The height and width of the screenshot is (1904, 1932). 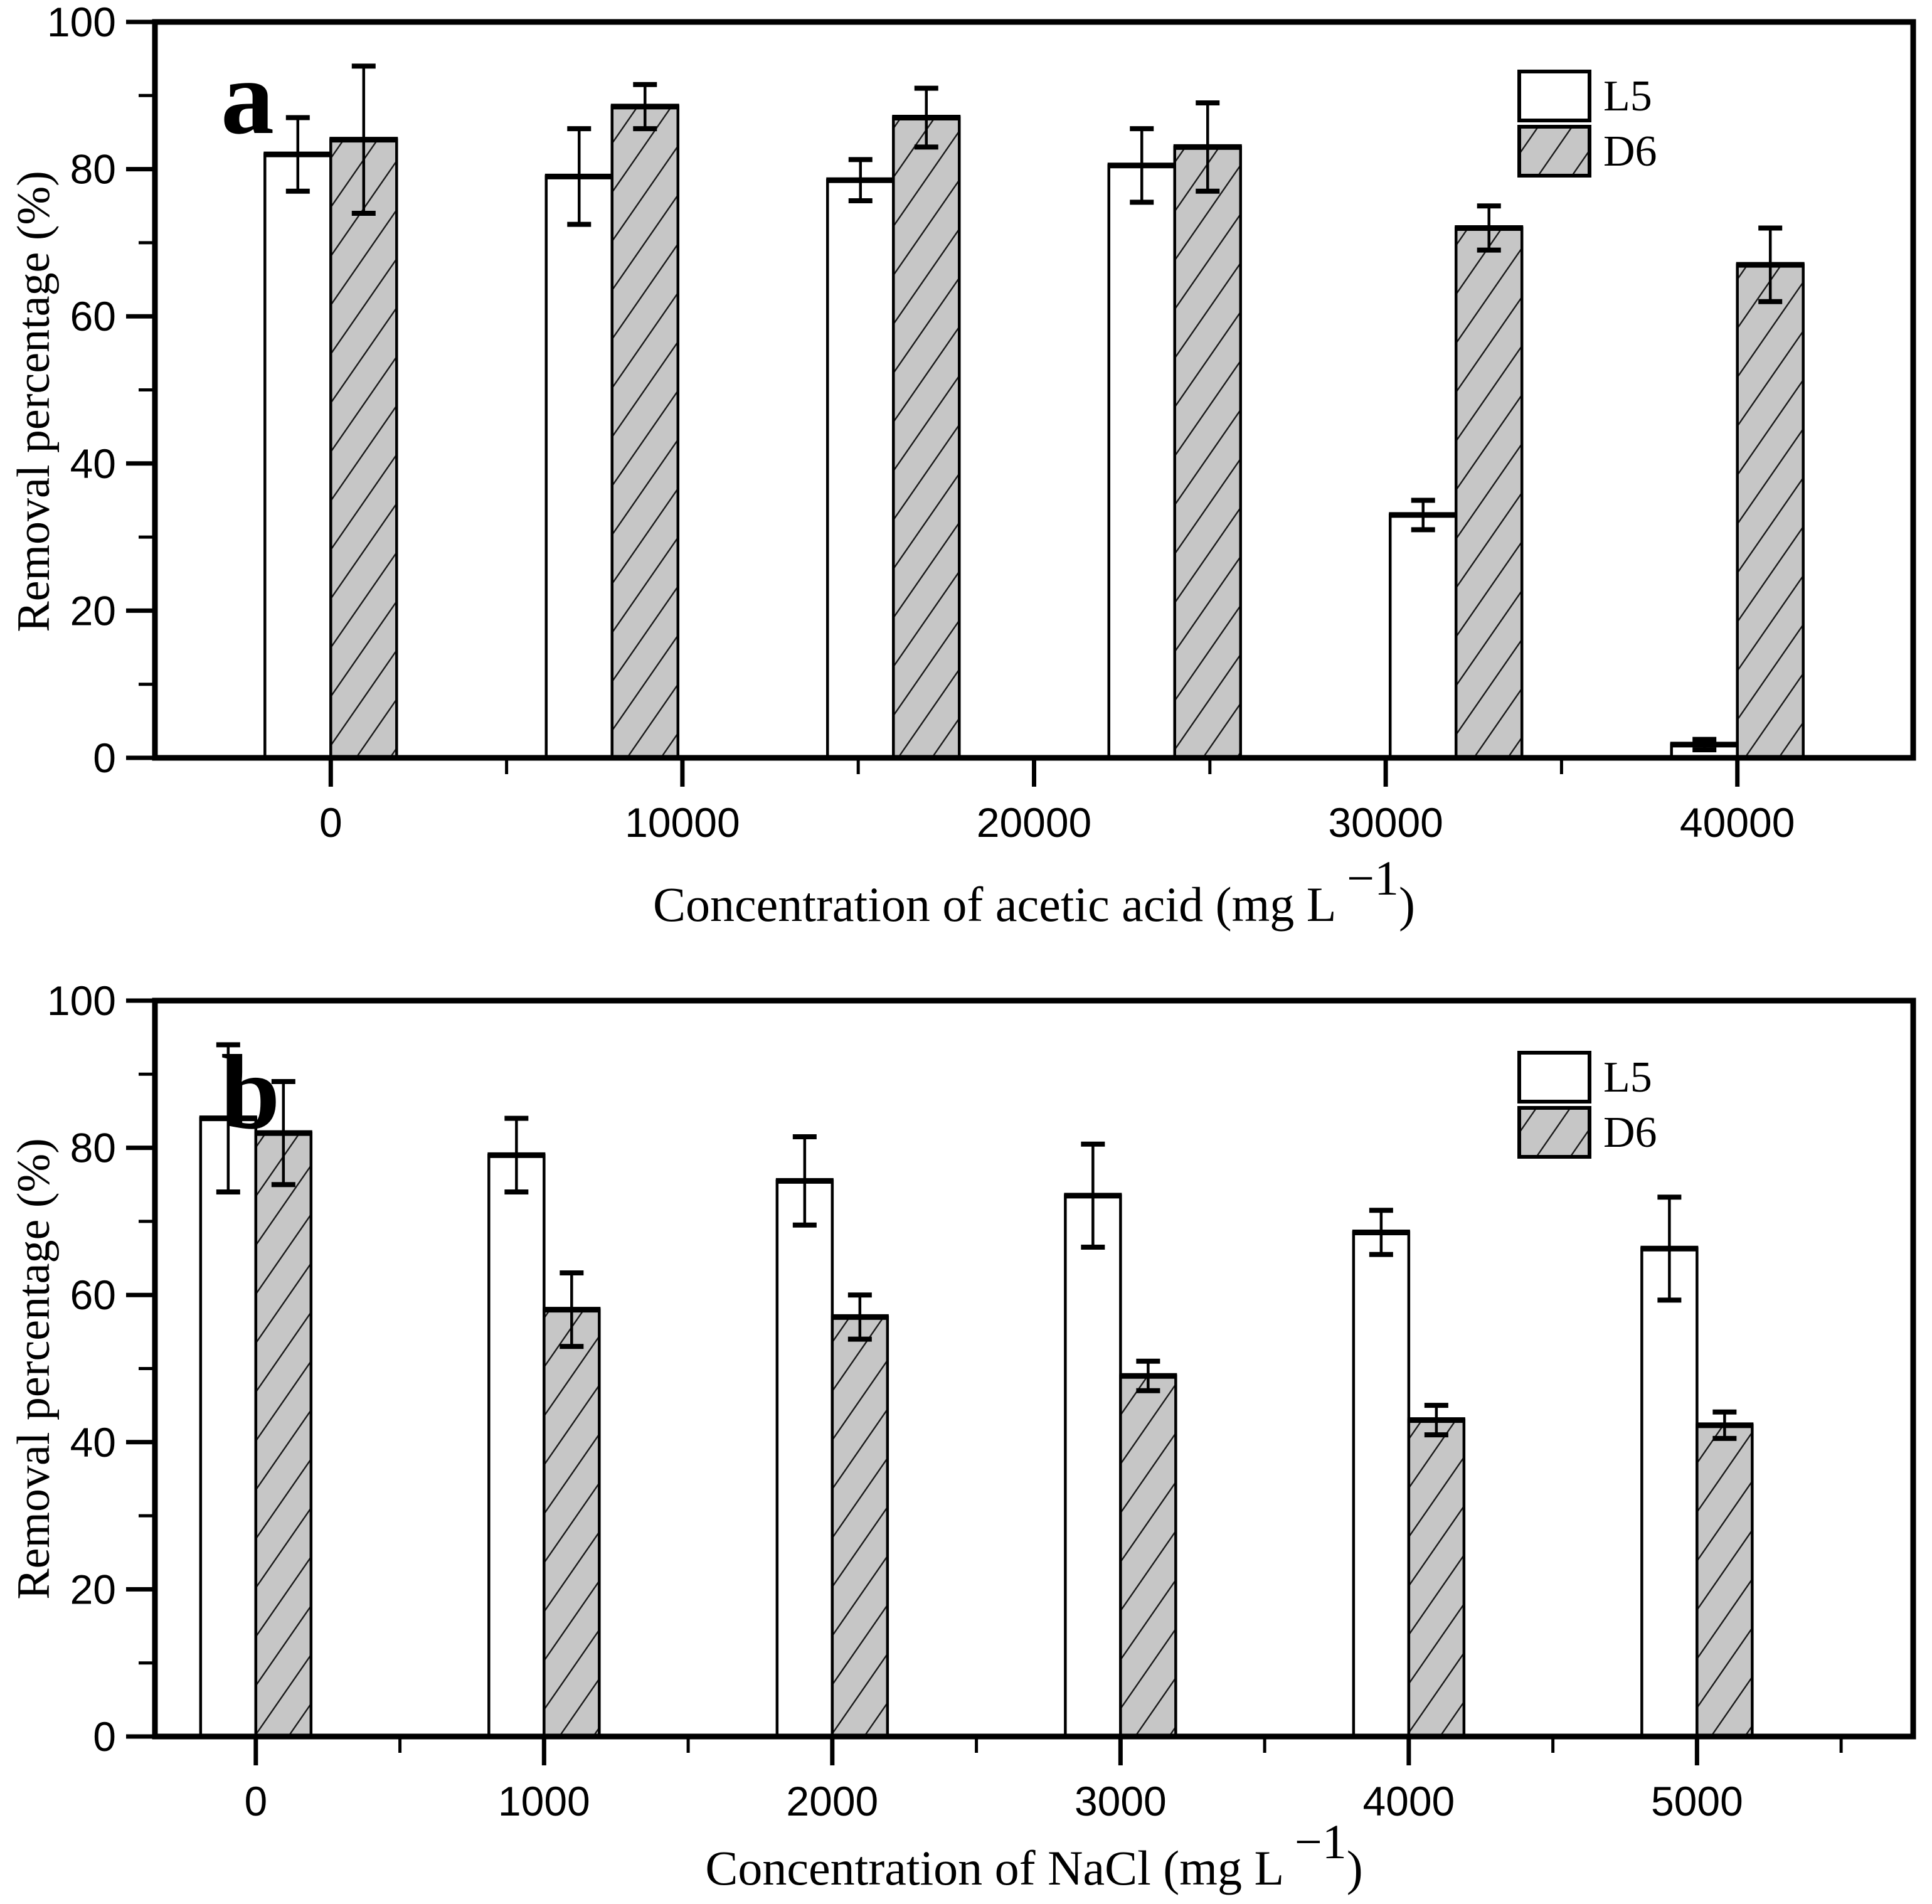 I want to click on x-tick-label-10000: 10000, so click(x=682, y=823).